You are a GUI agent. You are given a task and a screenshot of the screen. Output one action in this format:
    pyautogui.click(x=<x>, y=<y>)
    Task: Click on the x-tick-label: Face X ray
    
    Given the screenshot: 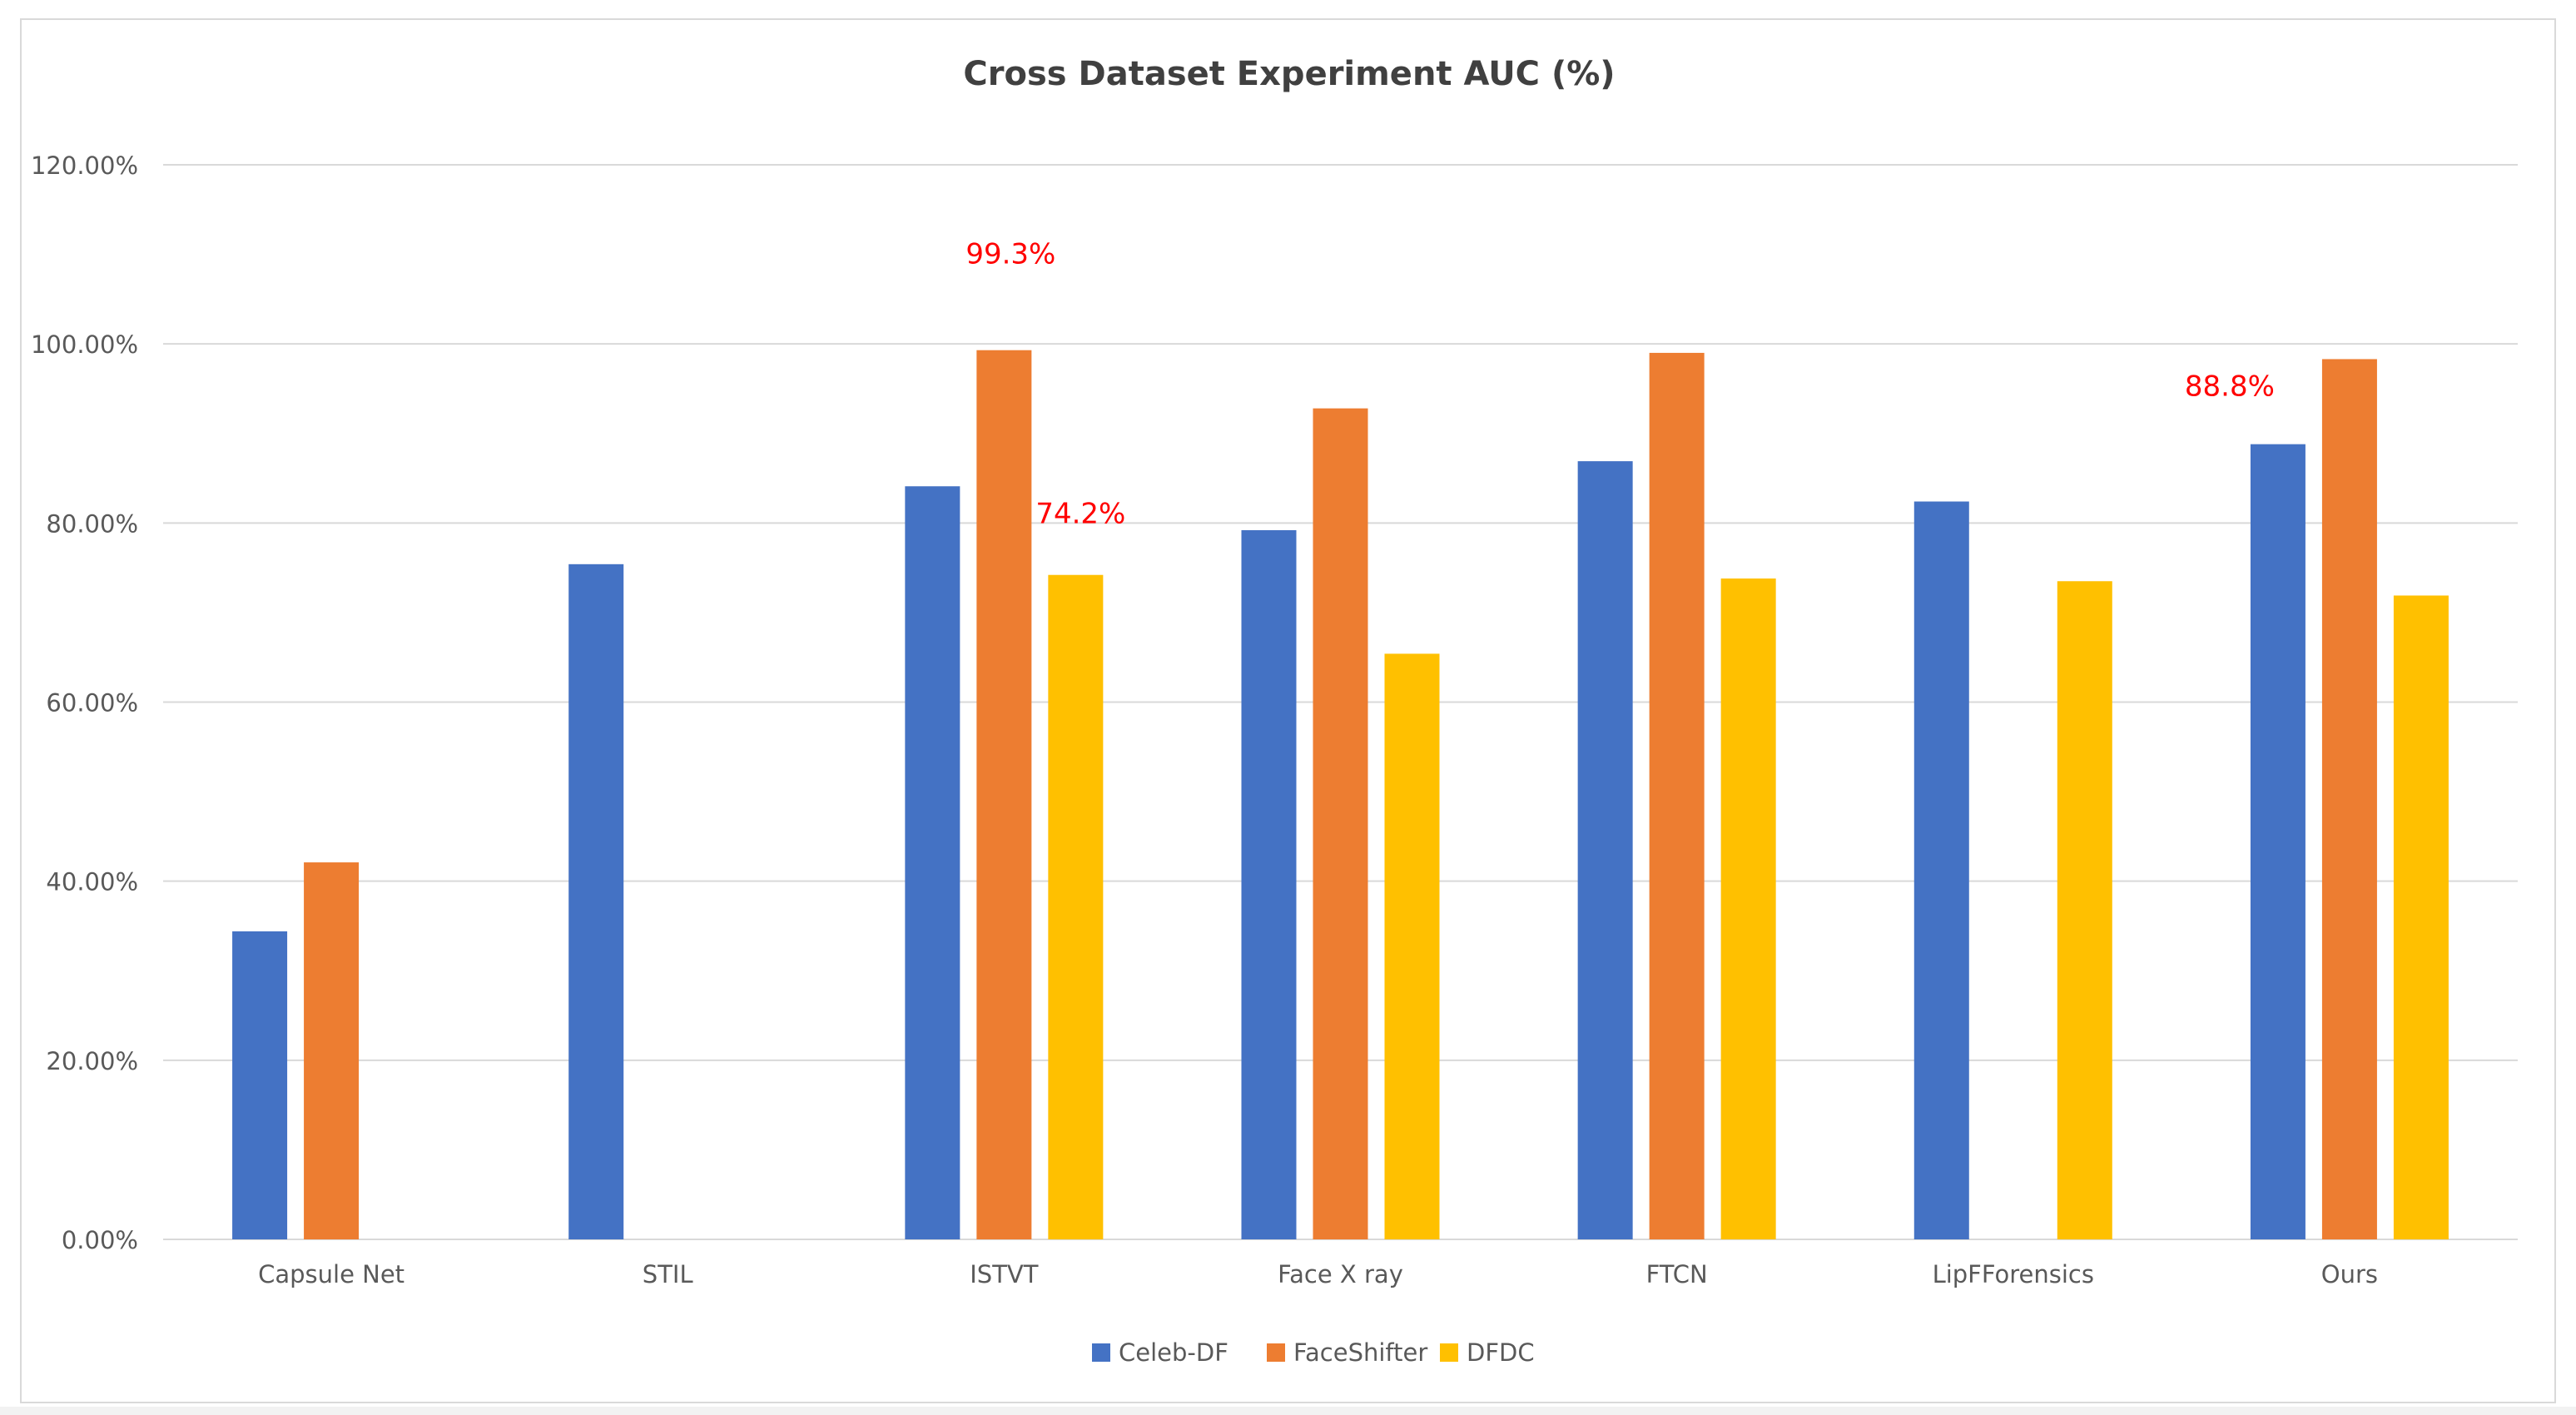 What is the action you would take?
    pyautogui.click(x=1340, y=1274)
    